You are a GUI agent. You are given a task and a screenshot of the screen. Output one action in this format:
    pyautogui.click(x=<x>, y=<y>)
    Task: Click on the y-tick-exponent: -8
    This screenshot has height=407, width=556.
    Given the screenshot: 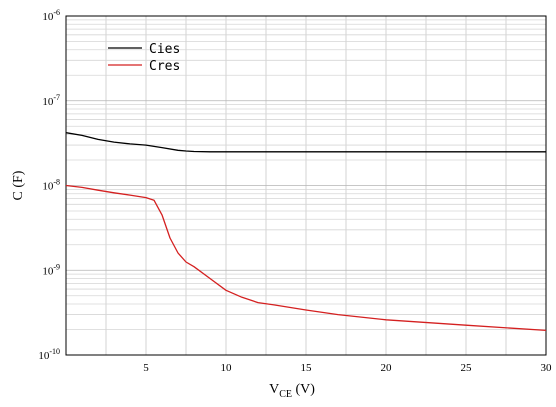 What is the action you would take?
    pyautogui.click(x=56, y=182)
    